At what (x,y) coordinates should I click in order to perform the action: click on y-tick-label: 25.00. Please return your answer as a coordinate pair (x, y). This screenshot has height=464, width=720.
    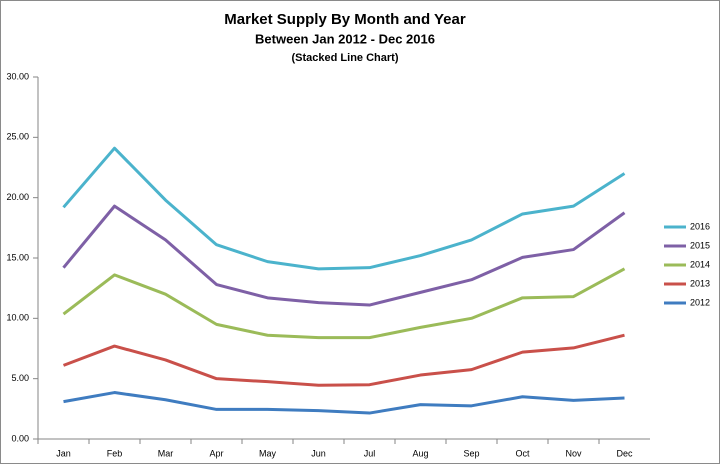
    Looking at the image, I should click on (17, 137).